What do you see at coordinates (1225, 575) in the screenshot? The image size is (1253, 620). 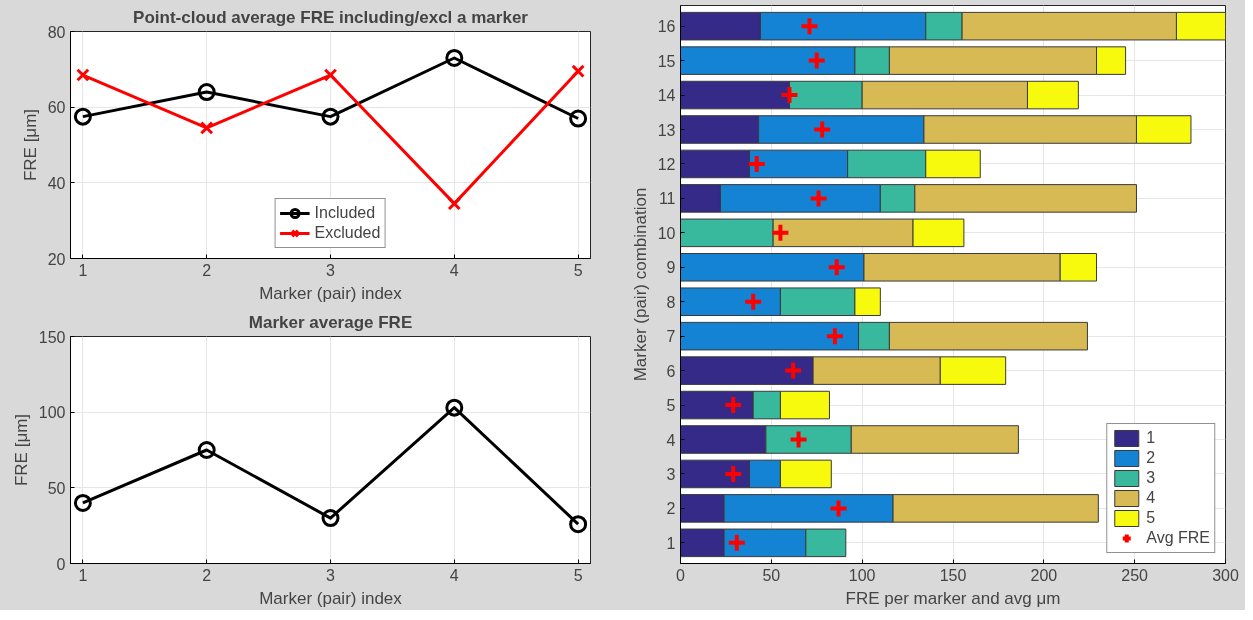 I see `x-tick-label: 300` at bounding box center [1225, 575].